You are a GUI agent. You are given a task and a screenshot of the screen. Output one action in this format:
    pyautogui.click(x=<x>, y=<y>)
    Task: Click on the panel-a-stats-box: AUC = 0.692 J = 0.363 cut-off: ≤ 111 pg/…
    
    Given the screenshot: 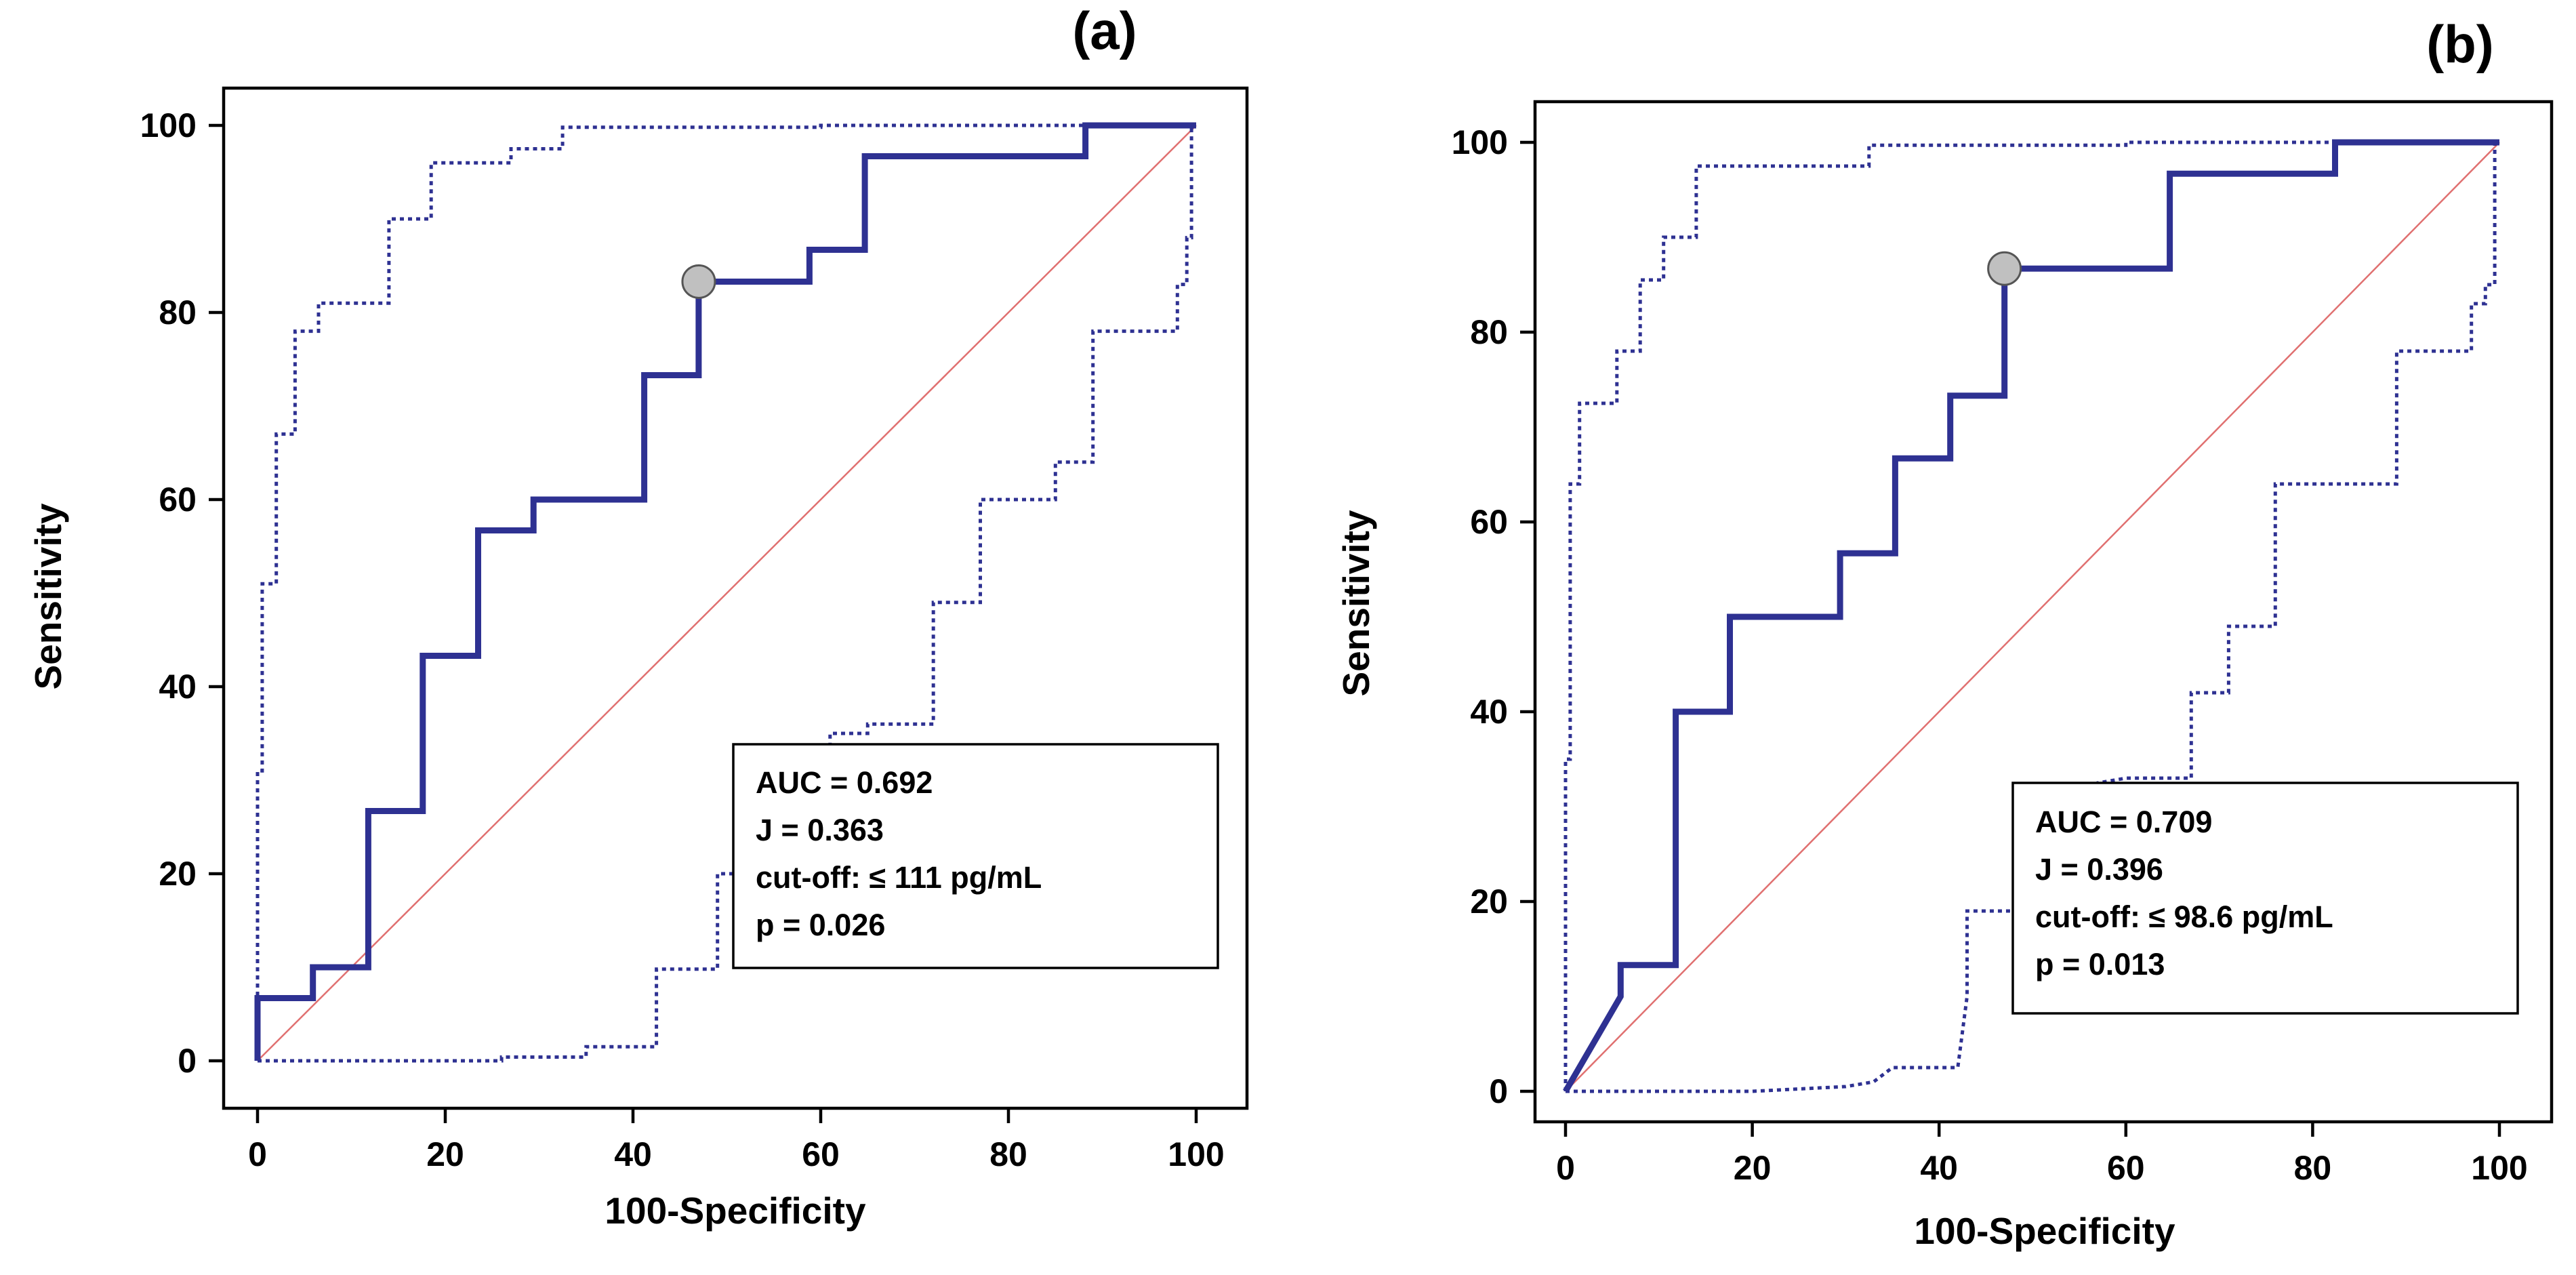 What is the action you would take?
    pyautogui.click(x=976, y=856)
    